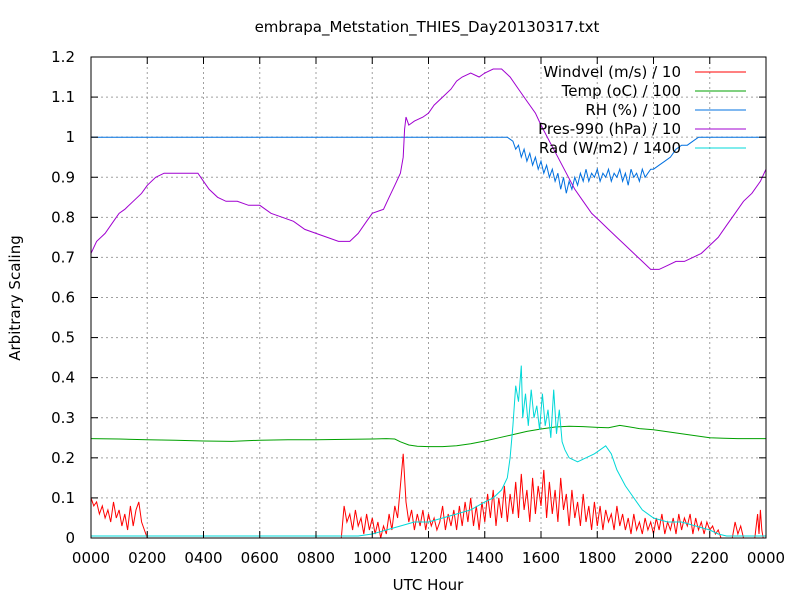  I want to click on y-tick-label: 0.4, so click(63, 378).